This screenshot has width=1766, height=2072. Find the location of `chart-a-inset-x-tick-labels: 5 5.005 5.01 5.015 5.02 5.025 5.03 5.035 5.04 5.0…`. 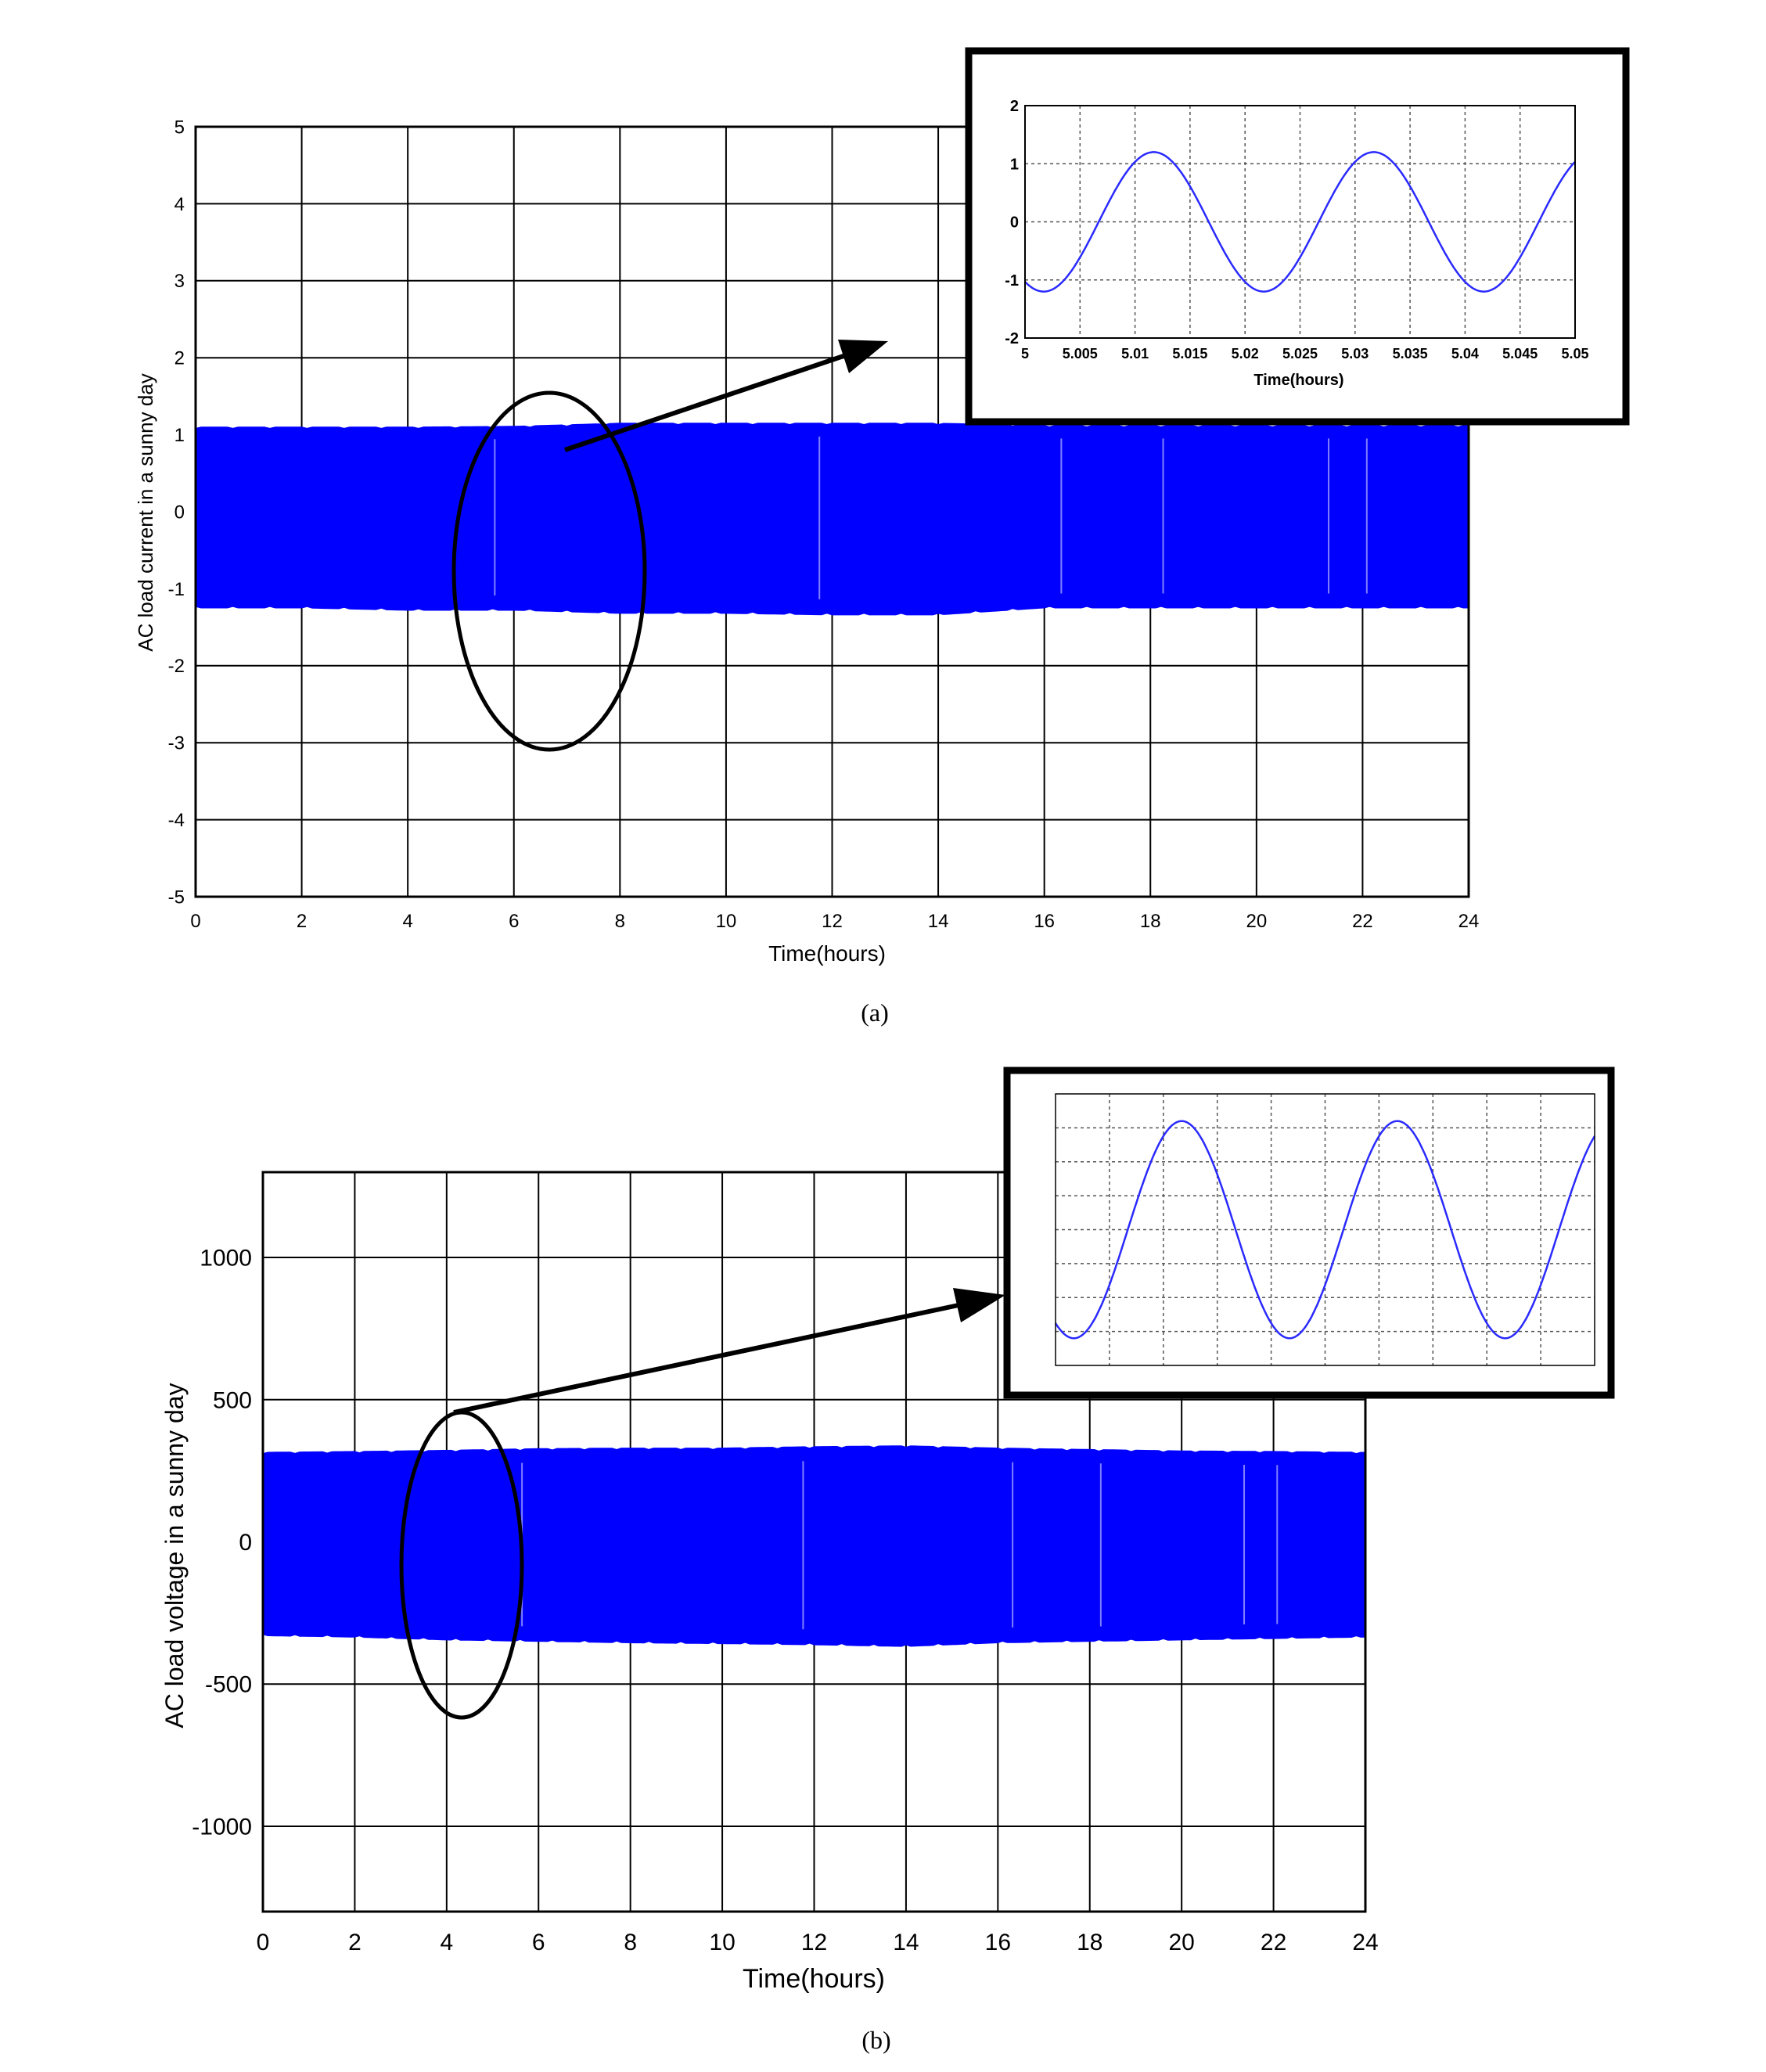

chart-a-inset-x-tick-labels: 5 5.005 5.01 5.015 5.02 5.025 5.03 5.035 5.04 5.0… is located at coordinates (1305, 354).